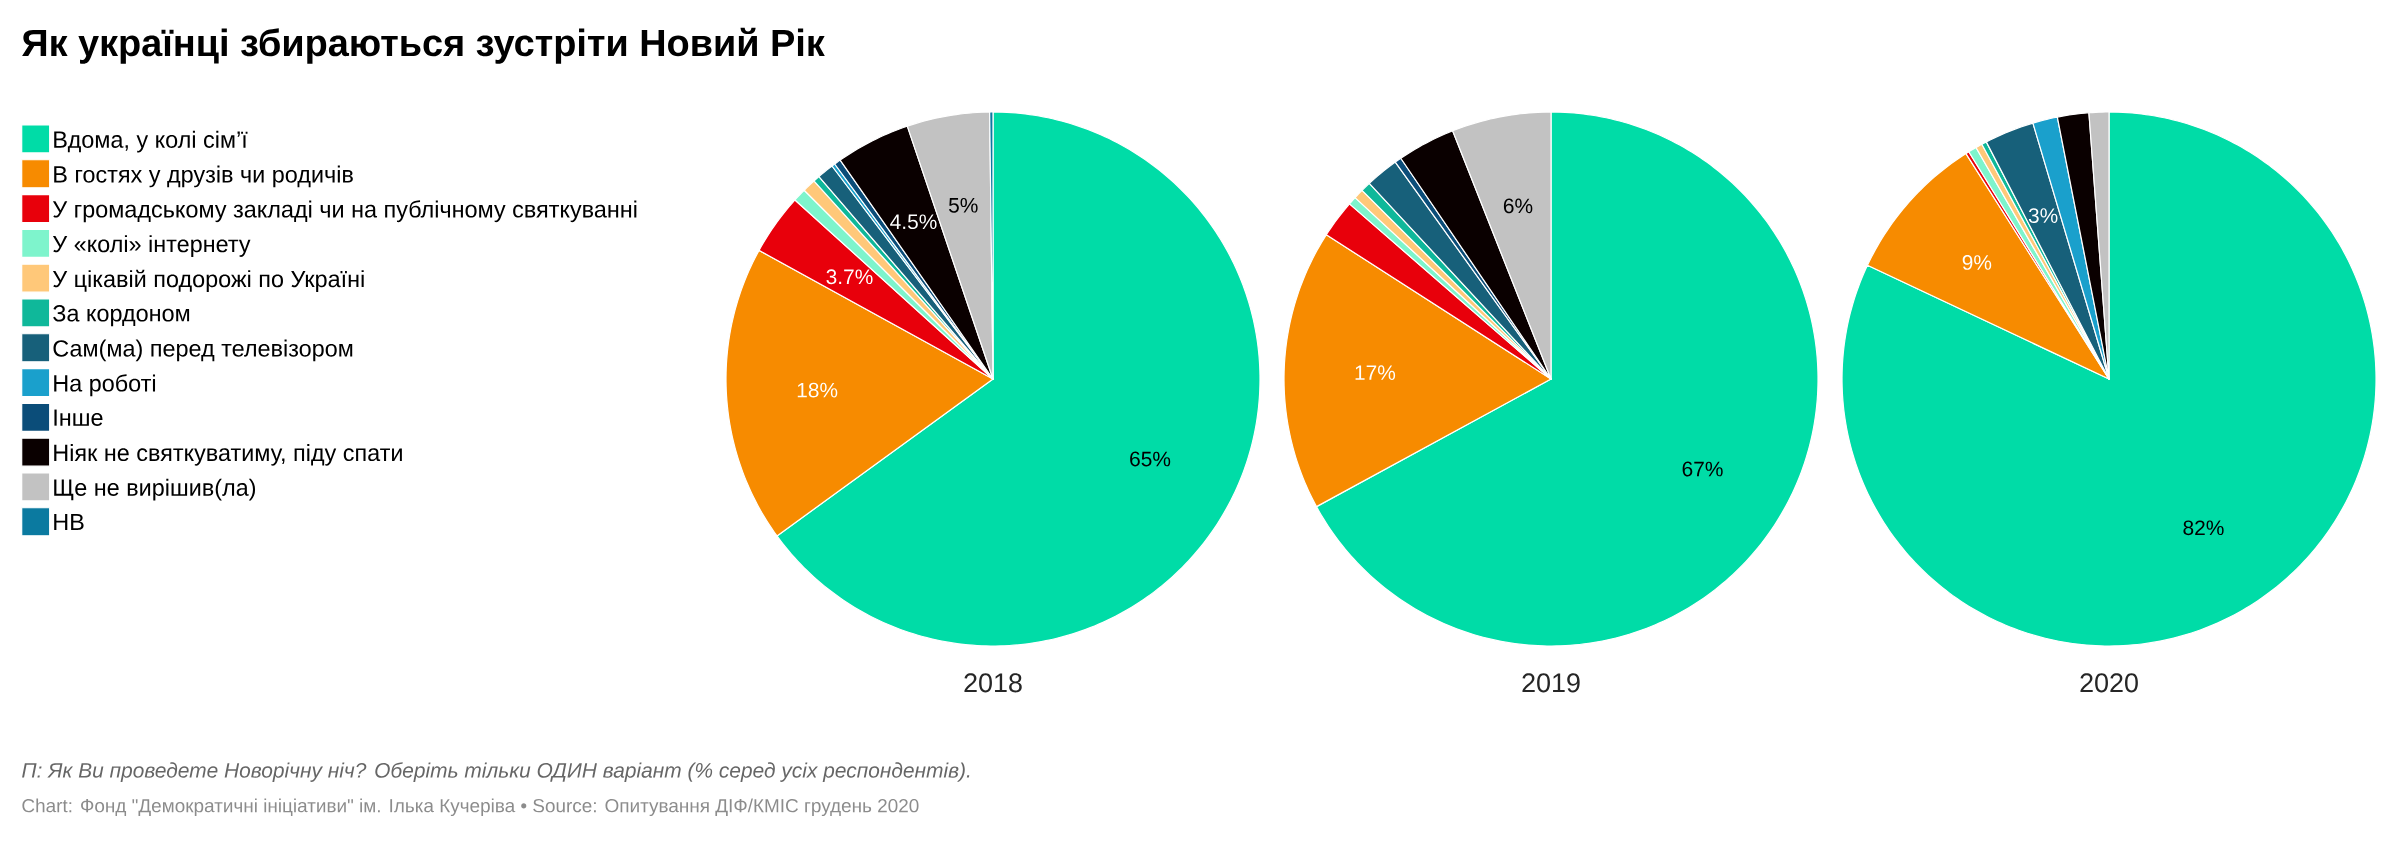 Image resolution: width=2396 pixels, height=844 pixels. Describe the element at coordinates (203, 176) in the screenshot. I see `legend-label: В гостях у друзів чи родичів` at that location.